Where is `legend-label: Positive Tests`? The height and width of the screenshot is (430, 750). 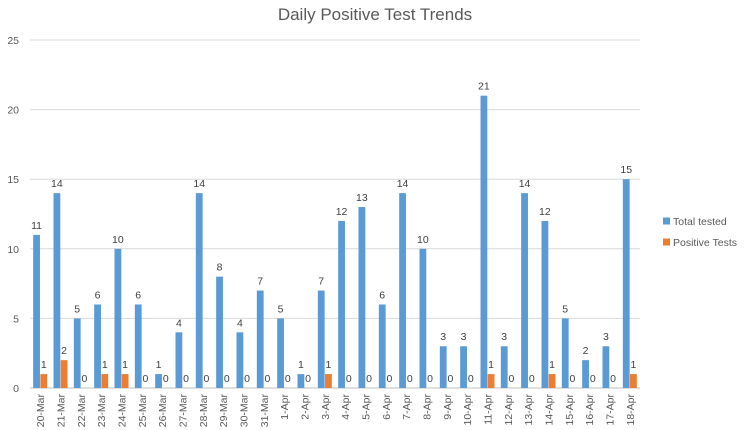
legend-label: Positive Tests is located at coordinates (705, 243).